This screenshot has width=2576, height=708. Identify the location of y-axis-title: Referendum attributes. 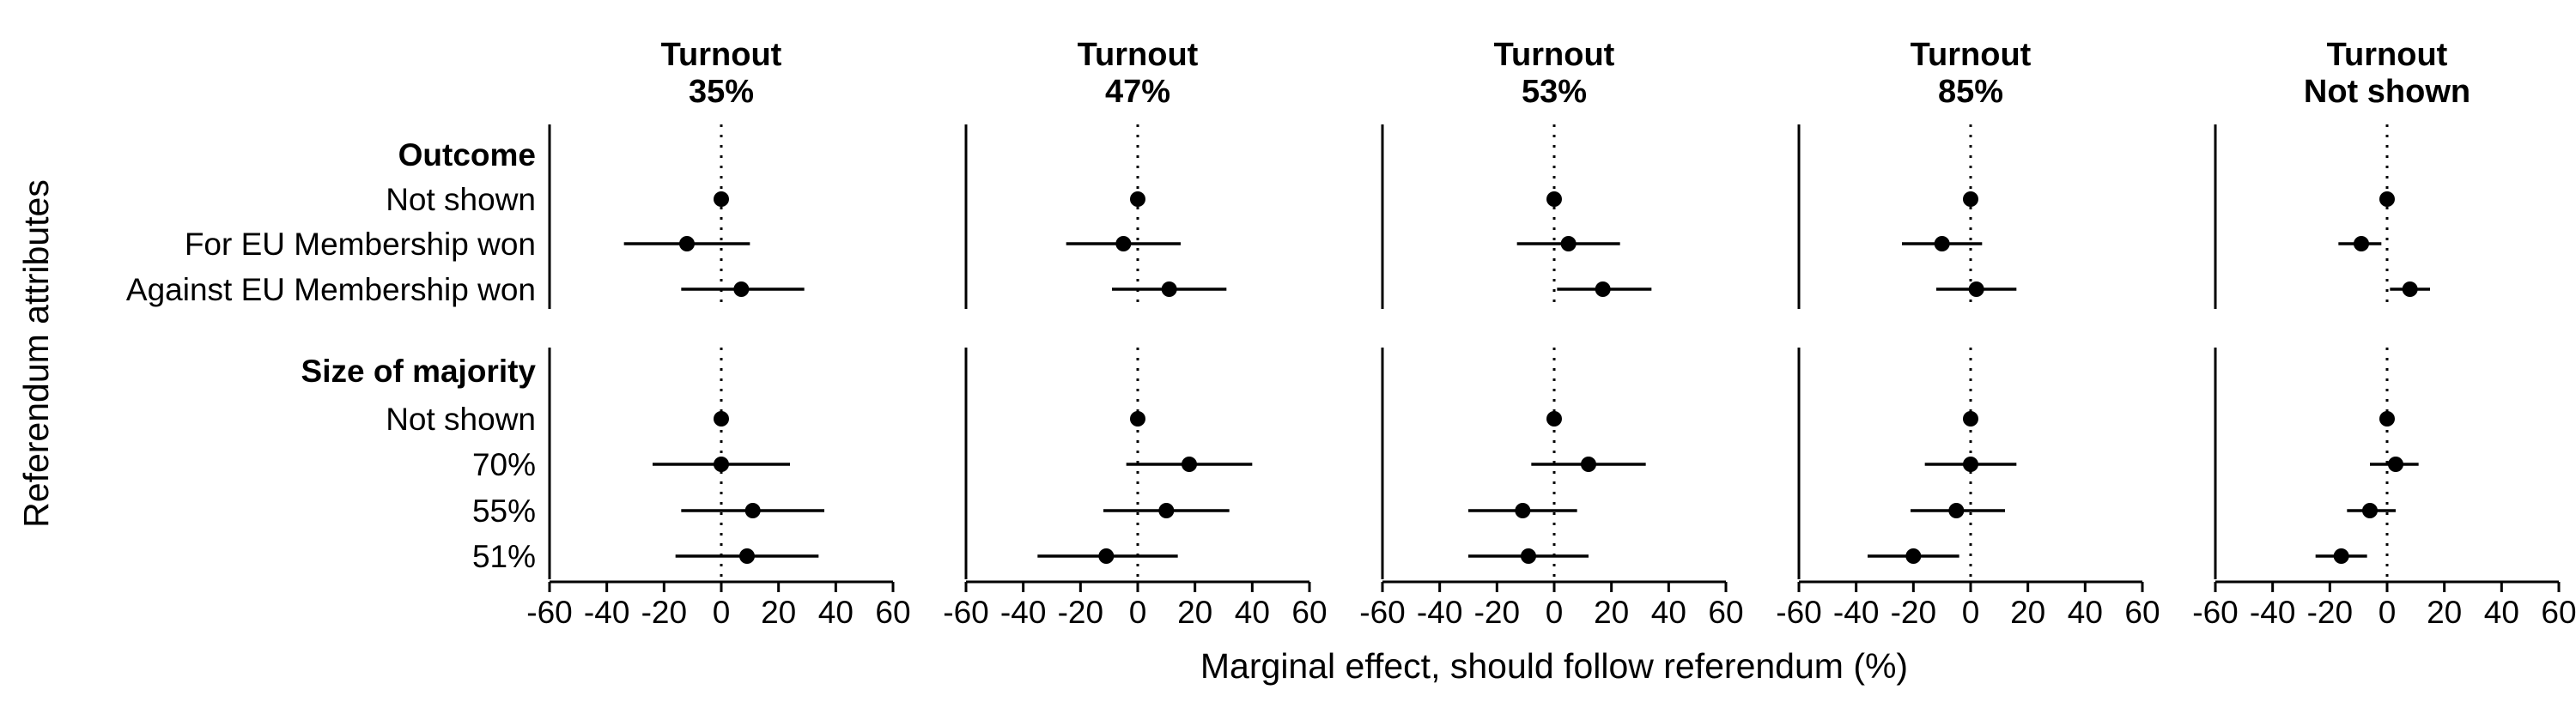
(36, 353).